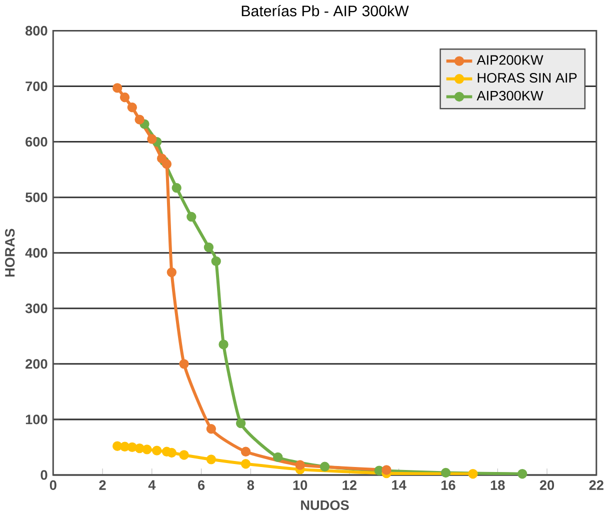  Describe the element at coordinates (527, 77) in the screenshot. I see `legend-label: HORAS SIN AIP` at that location.